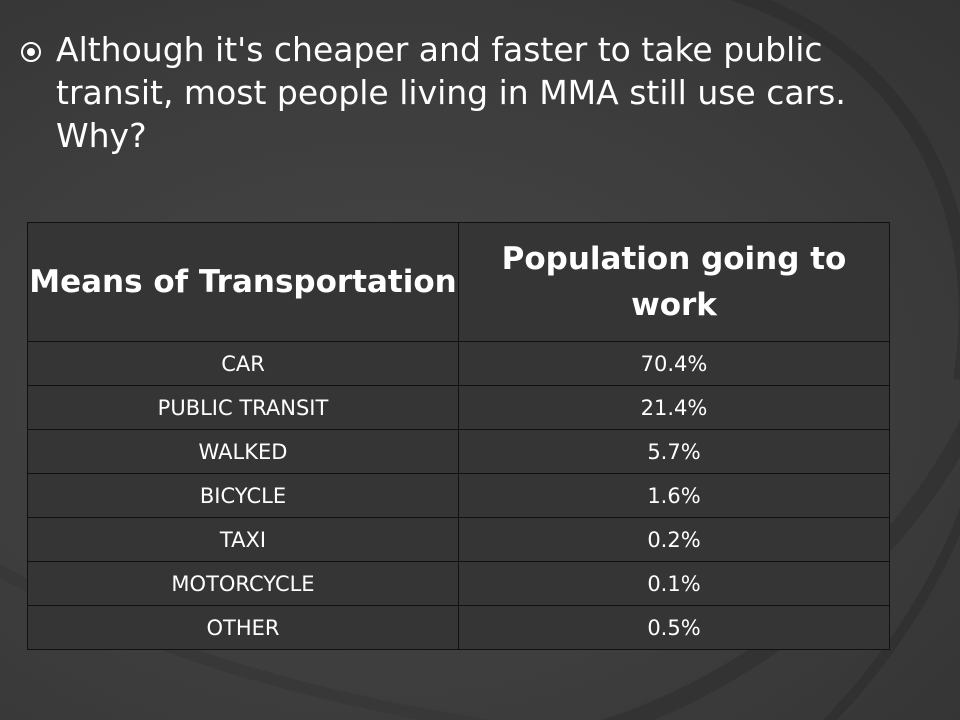 The width and height of the screenshot is (960, 720). What do you see at coordinates (243, 282) in the screenshot?
I see `header-means-of-transportation: Means of Transportation` at bounding box center [243, 282].